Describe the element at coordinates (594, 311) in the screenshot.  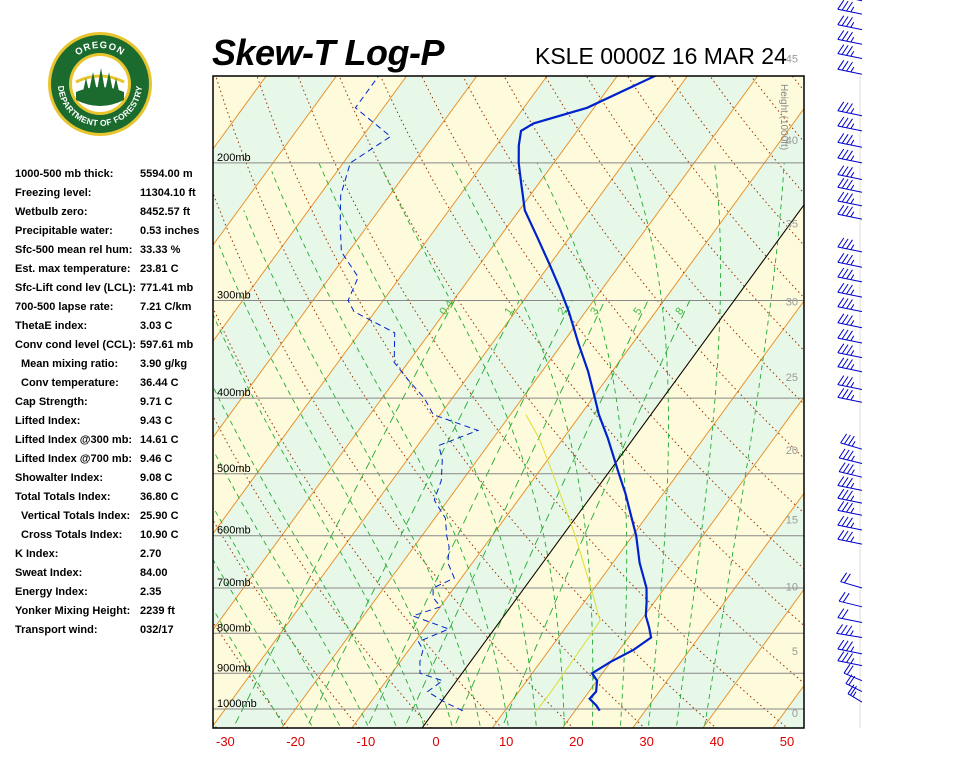
I see `mixing-ratio-label: 3` at that location.